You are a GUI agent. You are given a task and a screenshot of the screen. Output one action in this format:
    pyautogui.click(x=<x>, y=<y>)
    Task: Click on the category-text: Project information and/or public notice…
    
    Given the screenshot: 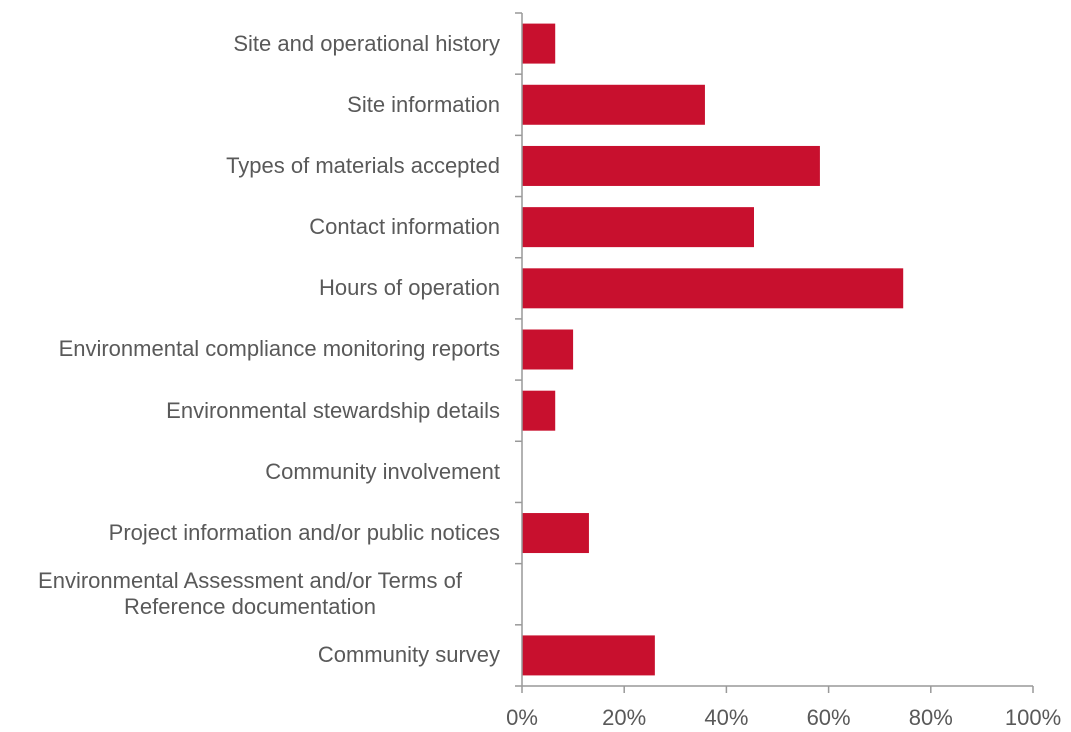 What is the action you would take?
    pyautogui.click(x=304, y=533)
    